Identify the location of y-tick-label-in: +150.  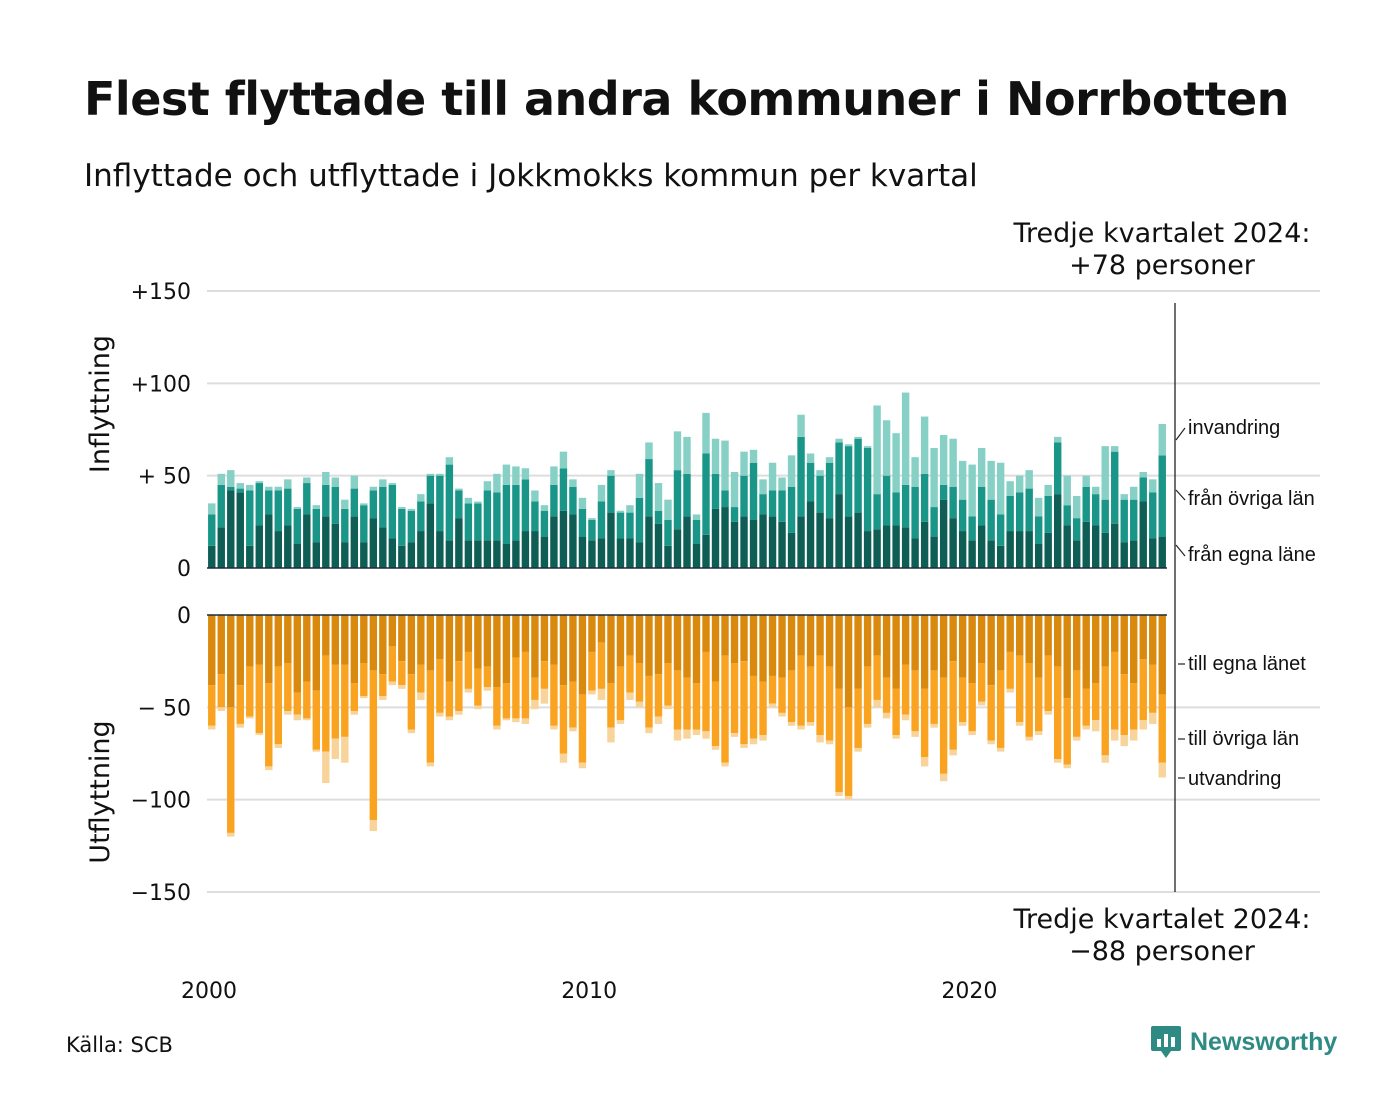
(161, 292).